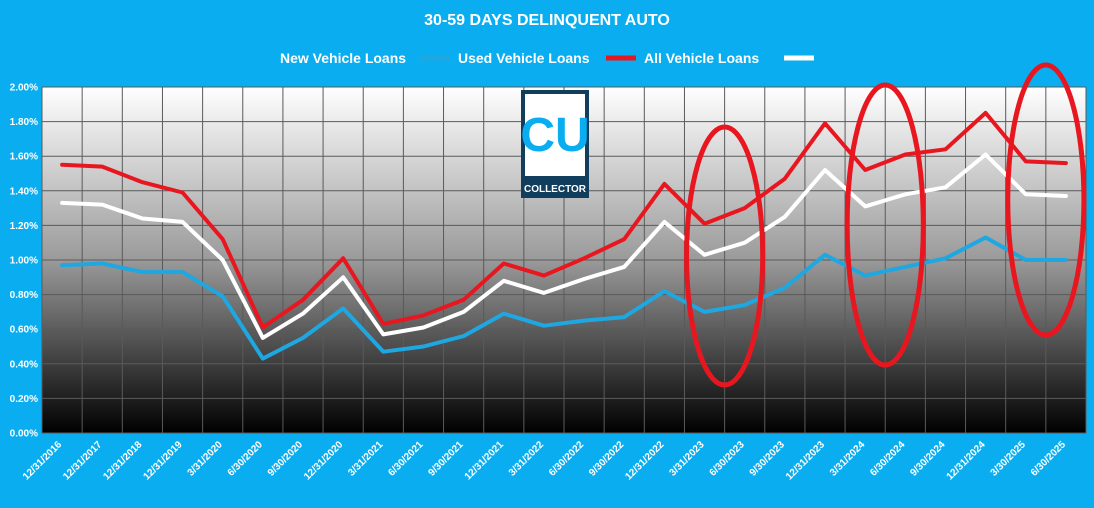  Describe the element at coordinates (246, 459) in the screenshot. I see `x-tick-label: 6/30/2020` at that location.